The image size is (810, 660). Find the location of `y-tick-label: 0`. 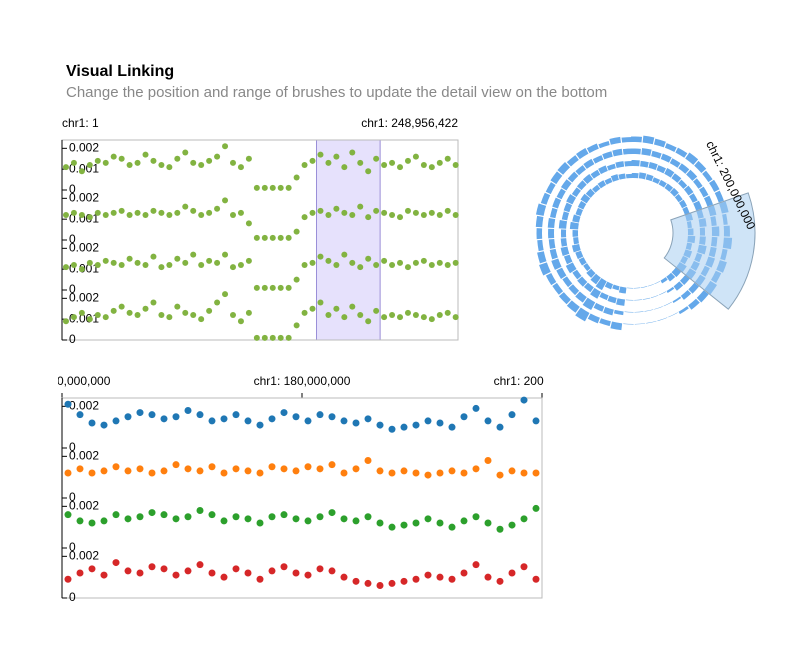

y-tick-label: 0 is located at coordinates (72, 597).